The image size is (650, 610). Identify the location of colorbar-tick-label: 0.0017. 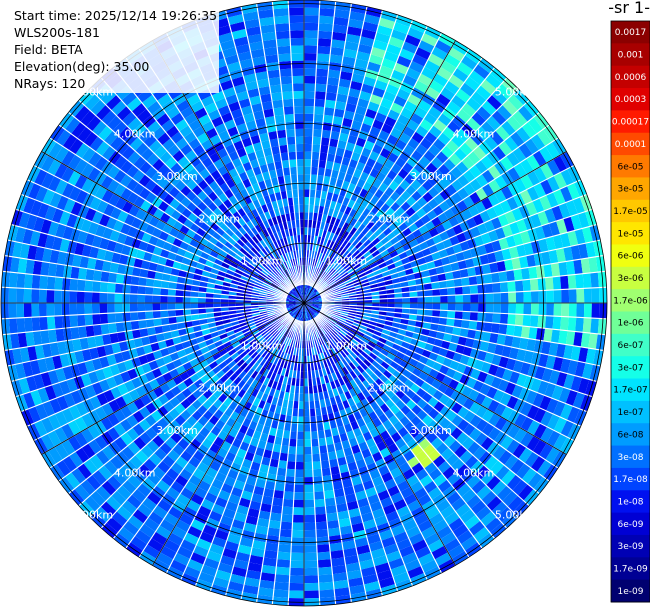
(631, 33).